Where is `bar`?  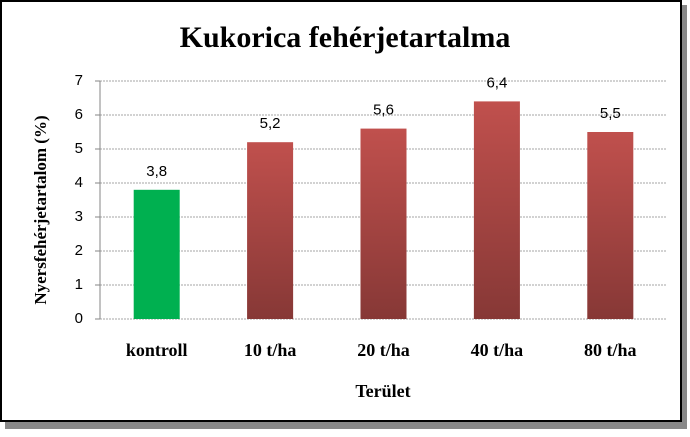 bar is located at coordinates (156, 254).